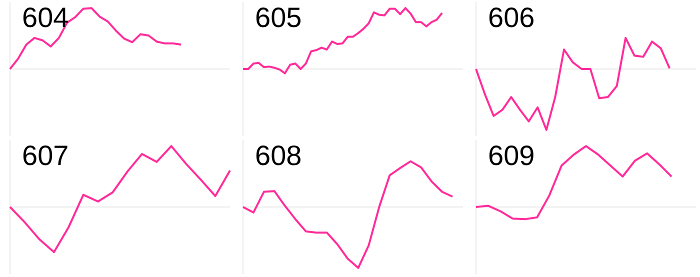 Image resolution: width=700 pixels, height=277 pixels. Describe the element at coordinates (278, 18) in the screenshot. I see `chart-title: 605` at that location.